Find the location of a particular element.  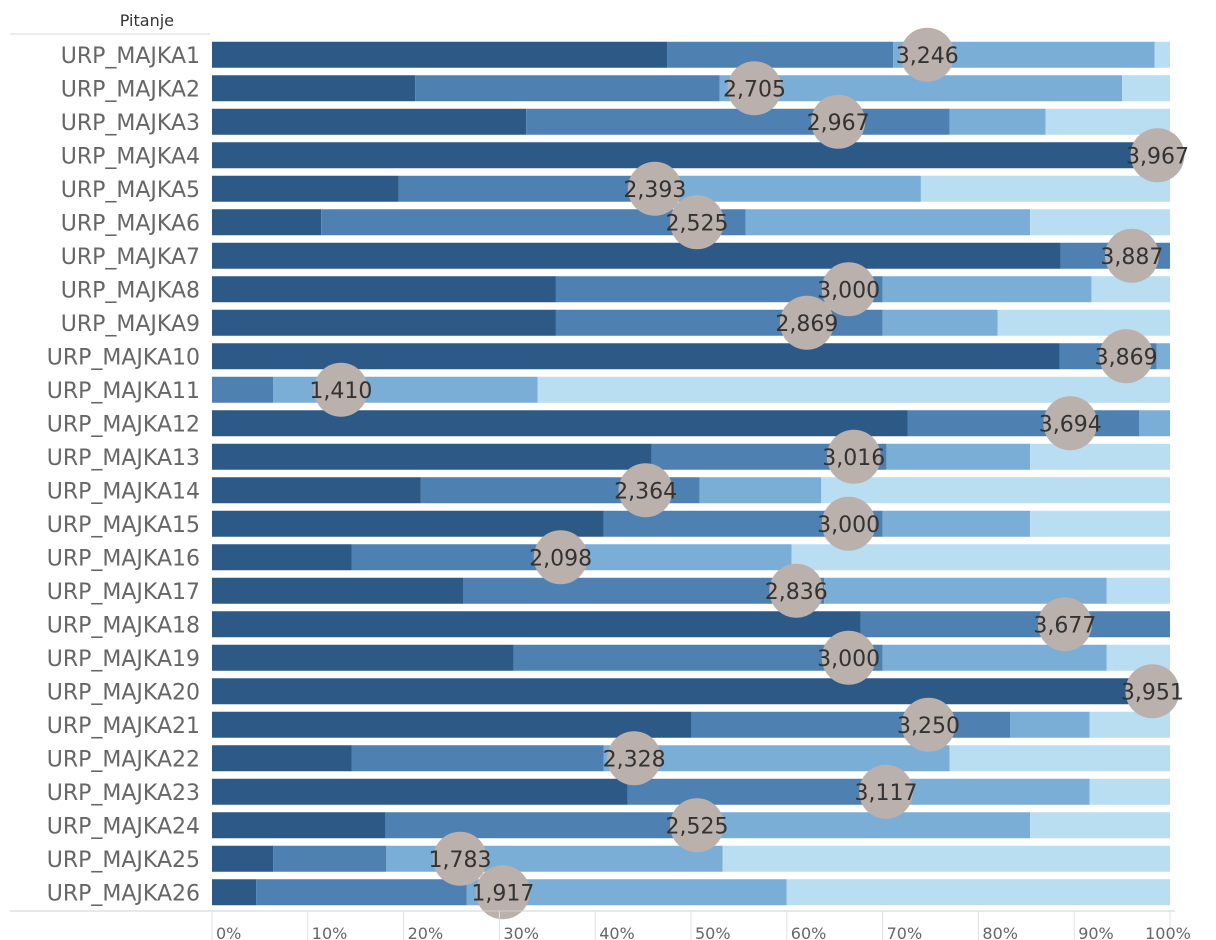

row-label: URP_MAJKA6 is located at coordinates (130, 223).